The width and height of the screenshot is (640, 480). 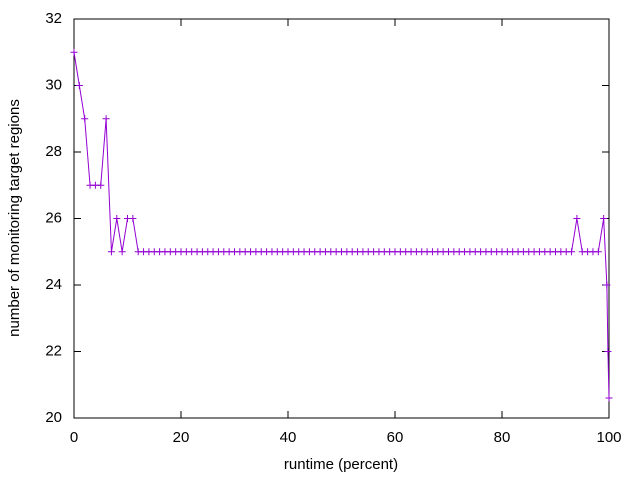 I want to click on y-tick-label: 24, so click(x=53, y=284).